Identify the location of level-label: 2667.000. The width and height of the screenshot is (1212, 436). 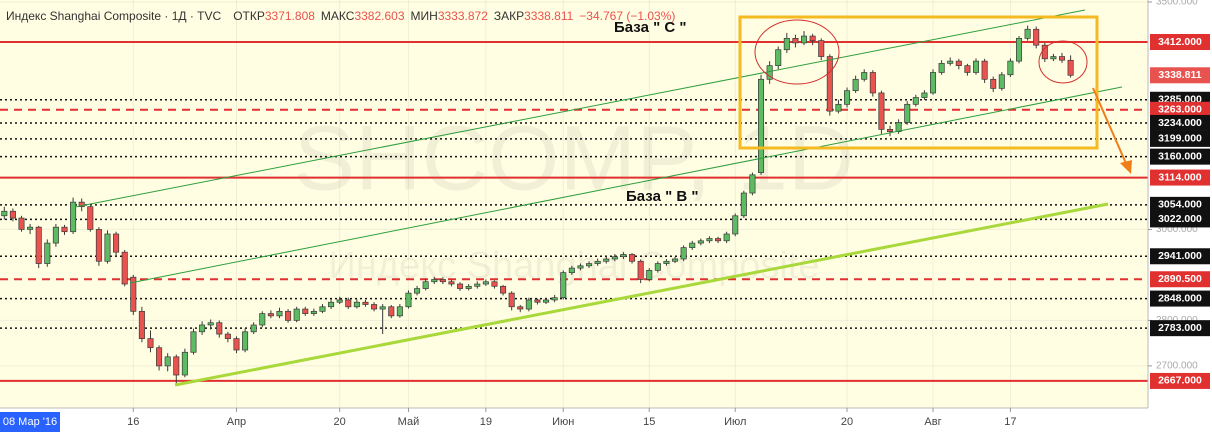
(1180, 381).